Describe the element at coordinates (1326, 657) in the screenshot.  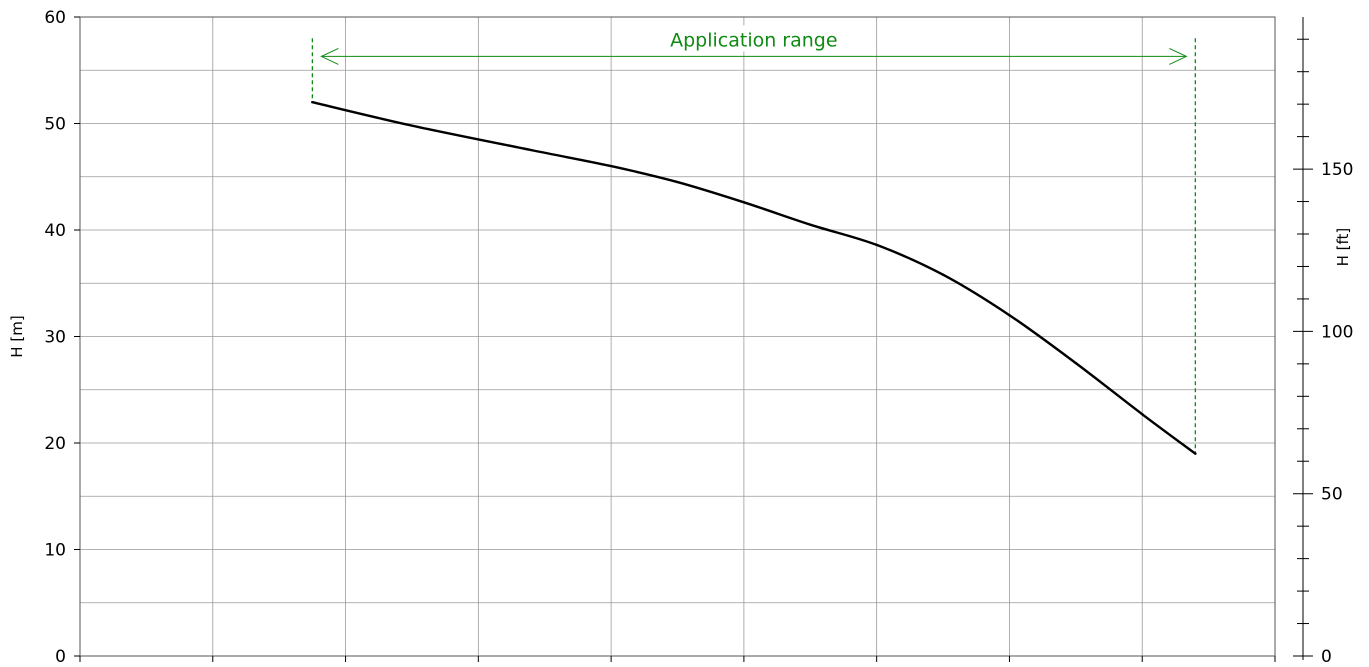
I see `y-right-tick-label: 0` at that location.